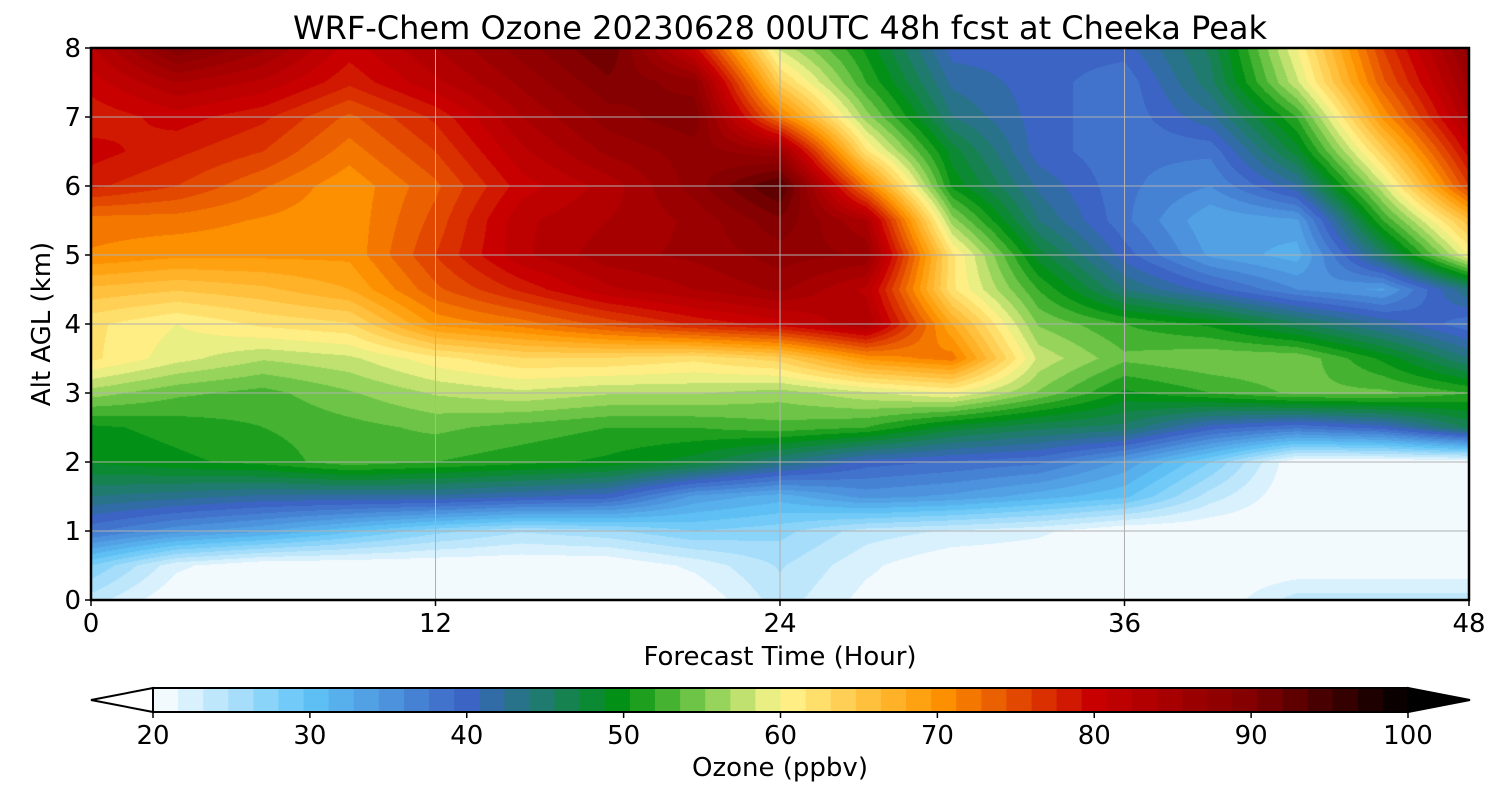  Describe the element at coordinates (72, 601) in the screenshot. I see `y-tick-label: 0` at that location.